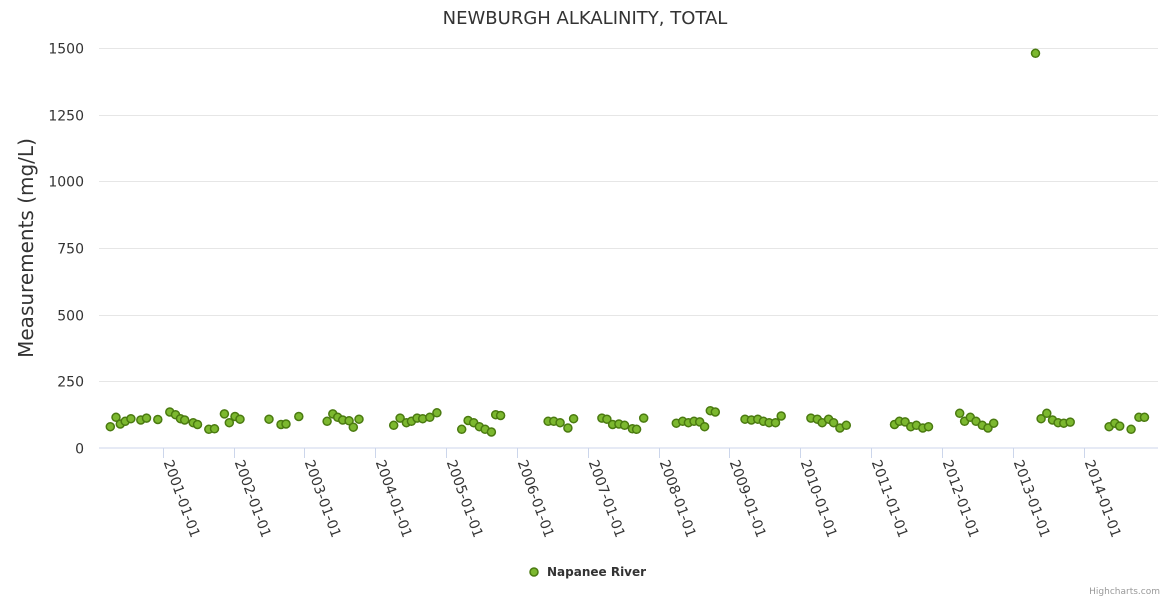 This screenshot has width=1170, height=600. I want to click on y-axis-label: Measurements (mg/L), so click(26, 248).